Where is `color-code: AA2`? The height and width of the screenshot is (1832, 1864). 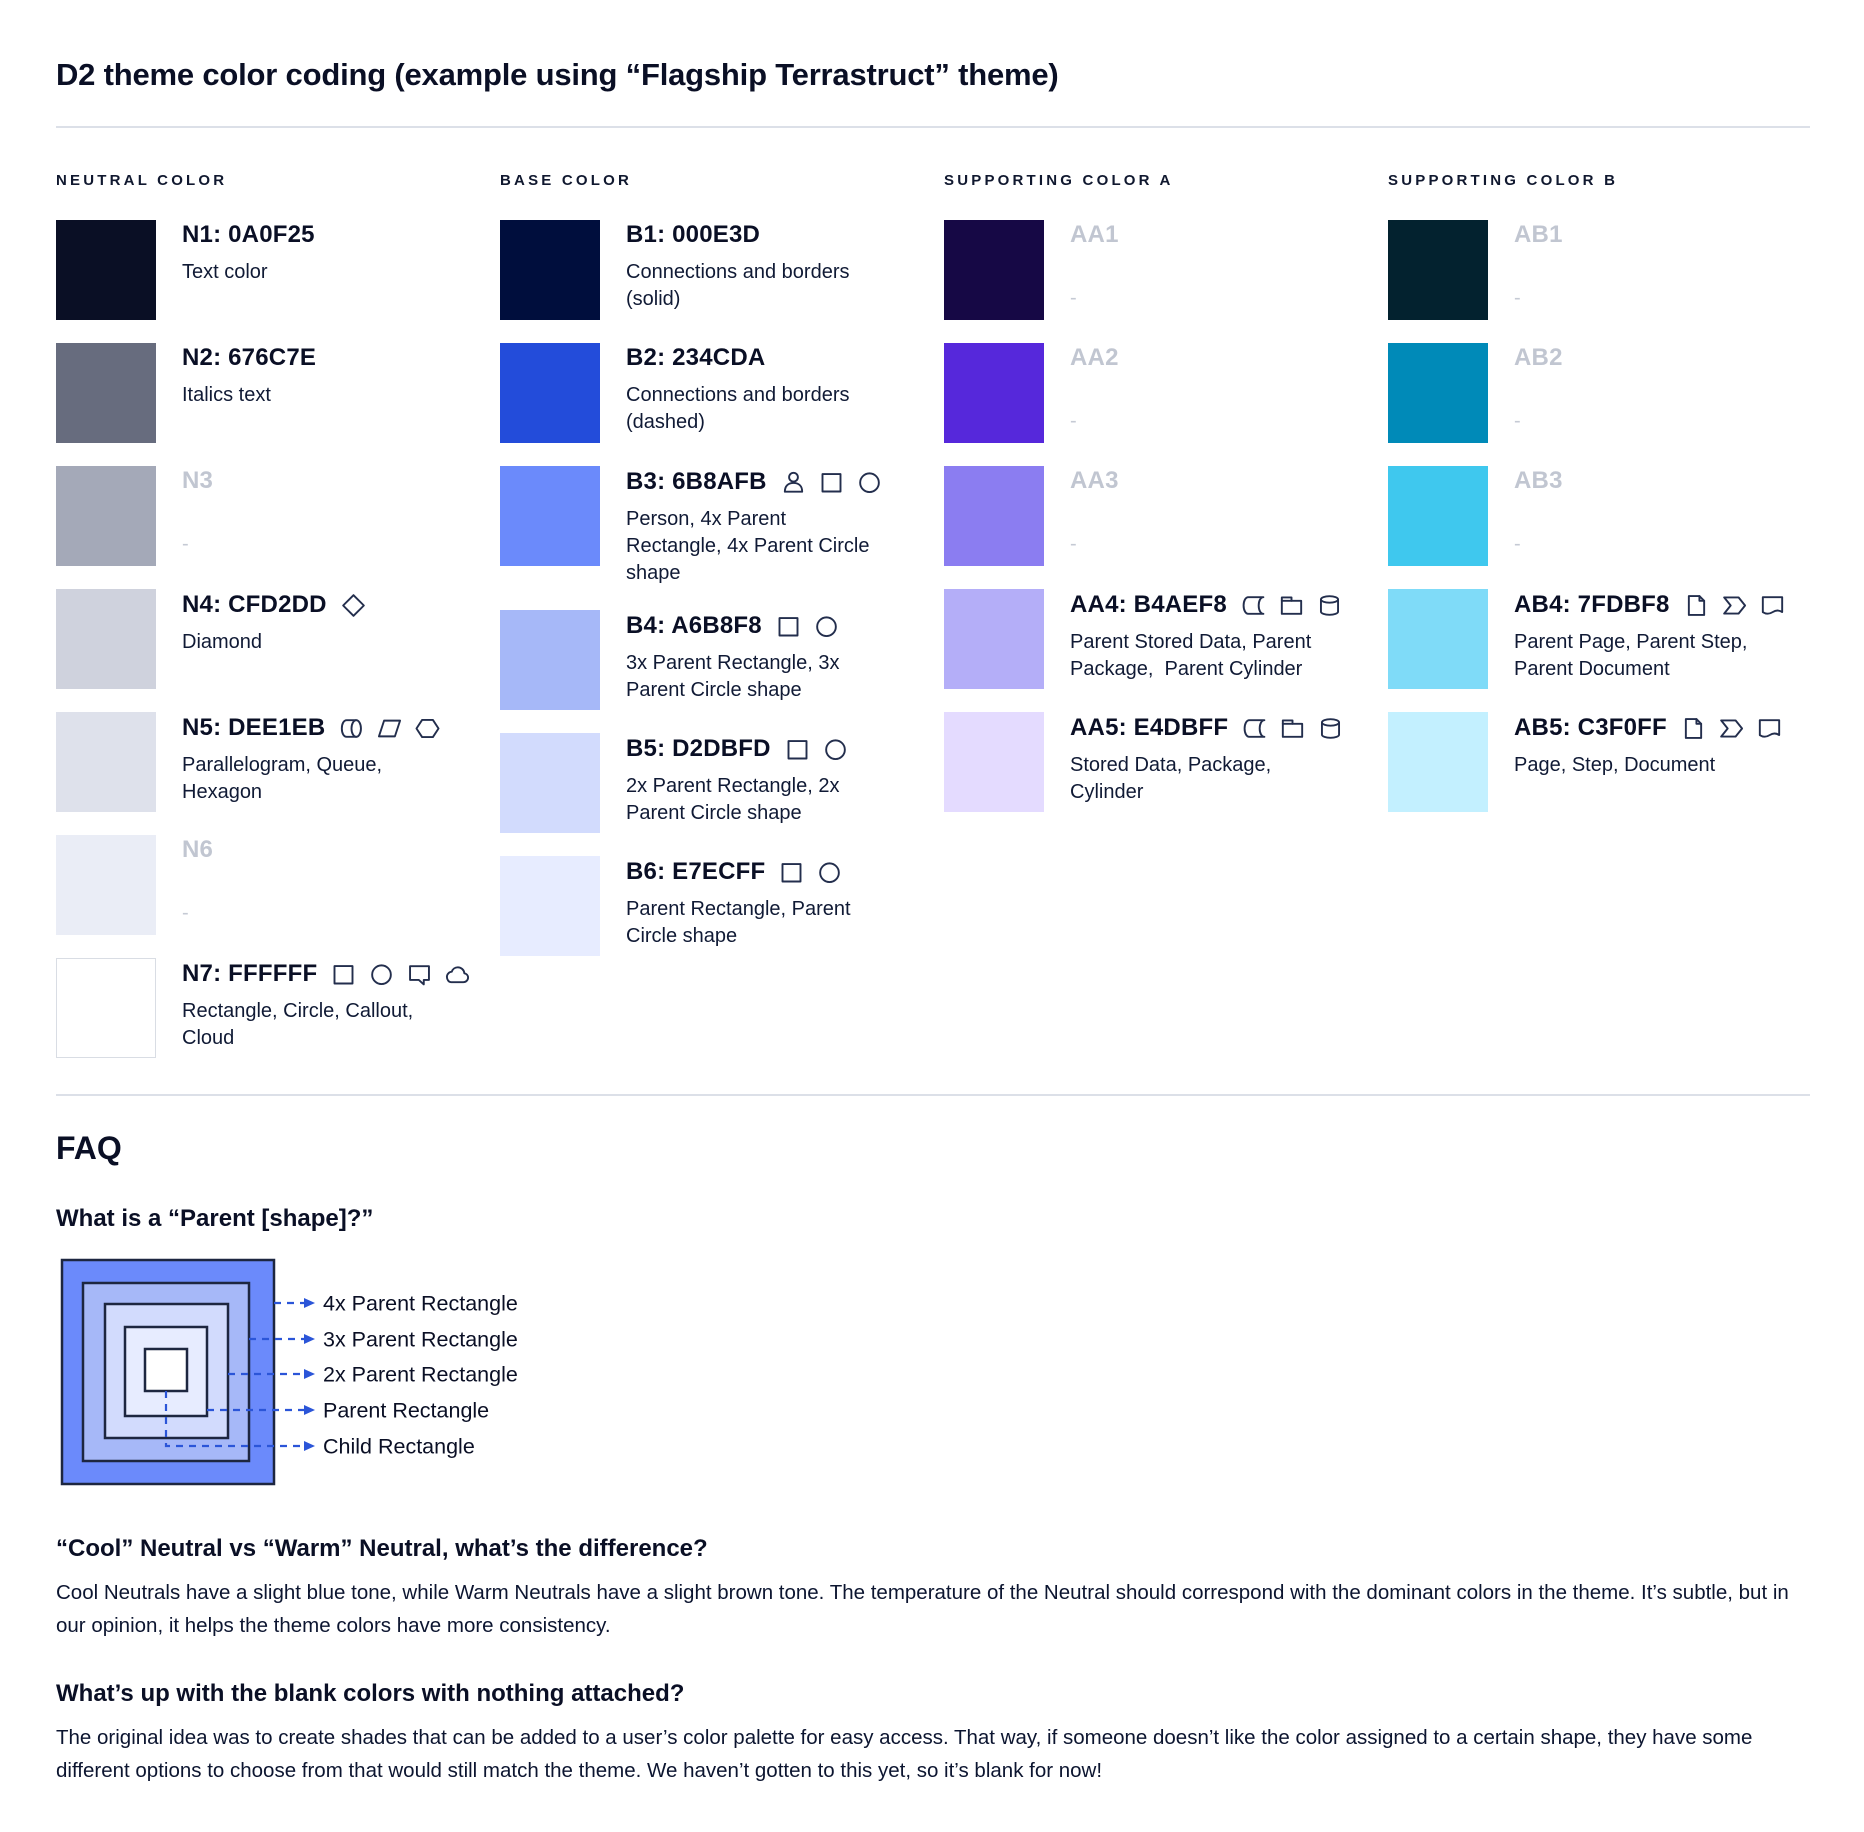
color-code: AA2 is located at coordinates (1094, 357).